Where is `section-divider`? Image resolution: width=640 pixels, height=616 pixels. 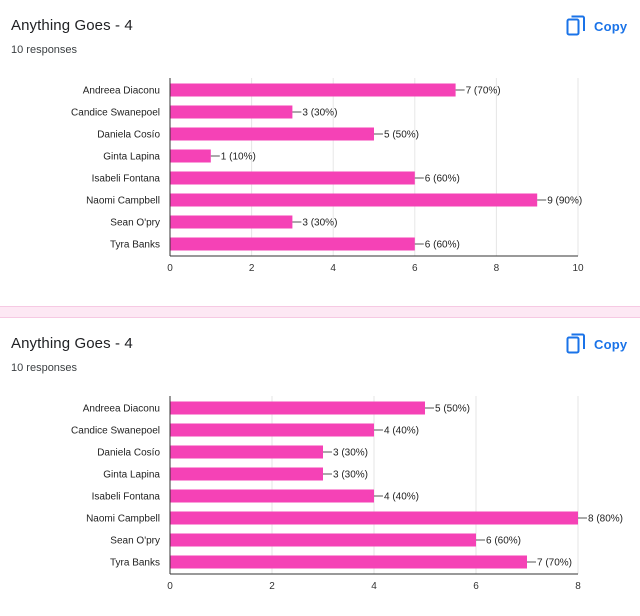
section-divider is located at coordinates (320, 312).